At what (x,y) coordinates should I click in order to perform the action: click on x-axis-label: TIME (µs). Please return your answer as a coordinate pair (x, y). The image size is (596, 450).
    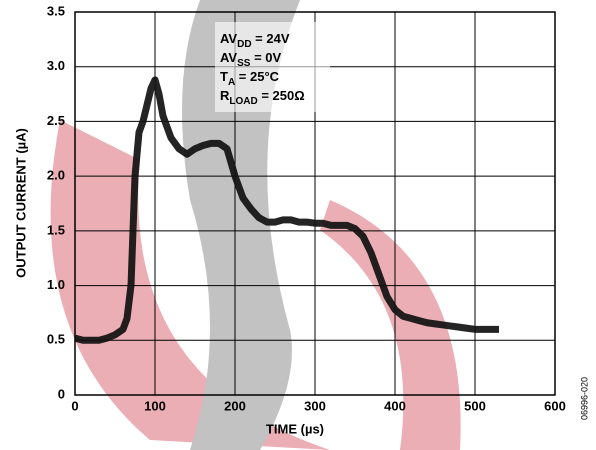
    Looking at the image, I should click on (295, 428).